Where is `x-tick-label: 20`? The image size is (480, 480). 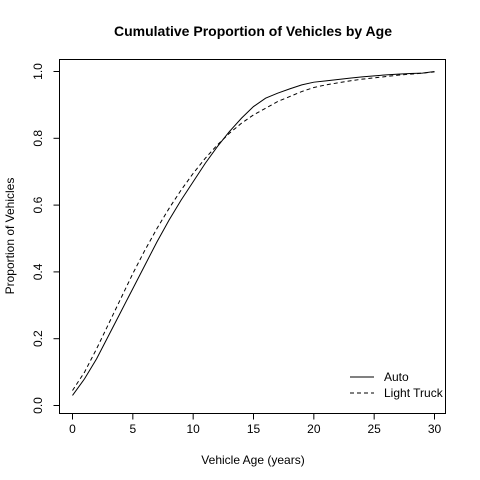 x-tick-label: 20 is located at coordinates (314, 429).